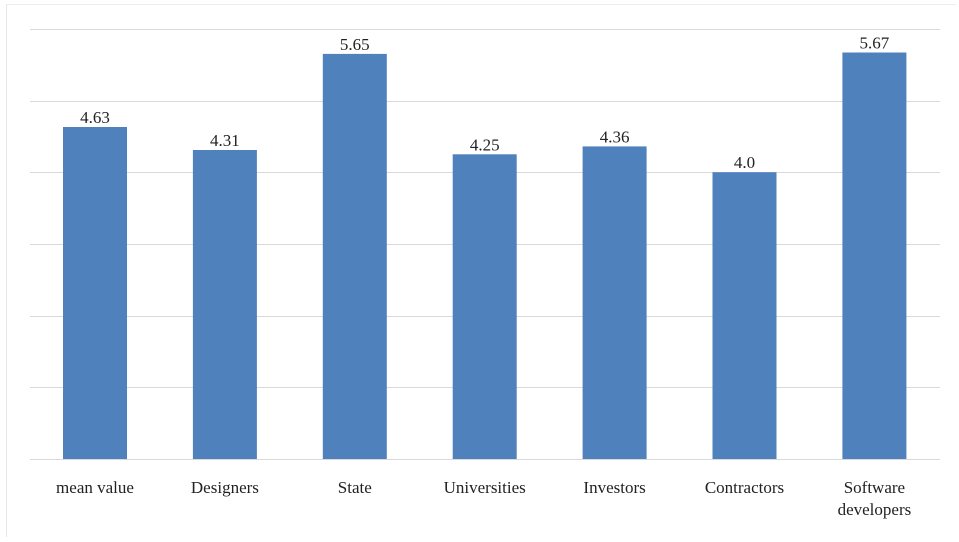 Image resolution: width=959 pixels, height=542 pixels. Describe the element at coordinates (744, 162) in the screenshot. I see `data-label-6: 4.0` at that location.